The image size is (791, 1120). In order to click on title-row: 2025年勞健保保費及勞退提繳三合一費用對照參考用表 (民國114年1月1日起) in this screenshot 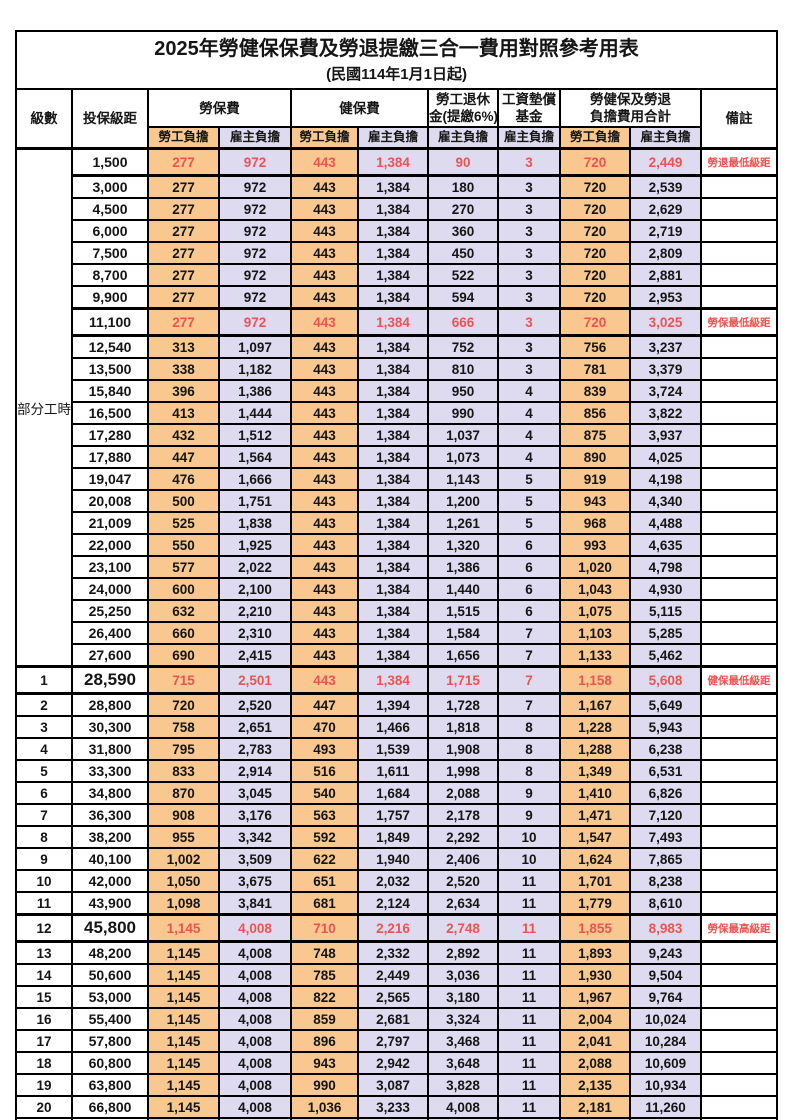, I will do `click(396, 60)`.